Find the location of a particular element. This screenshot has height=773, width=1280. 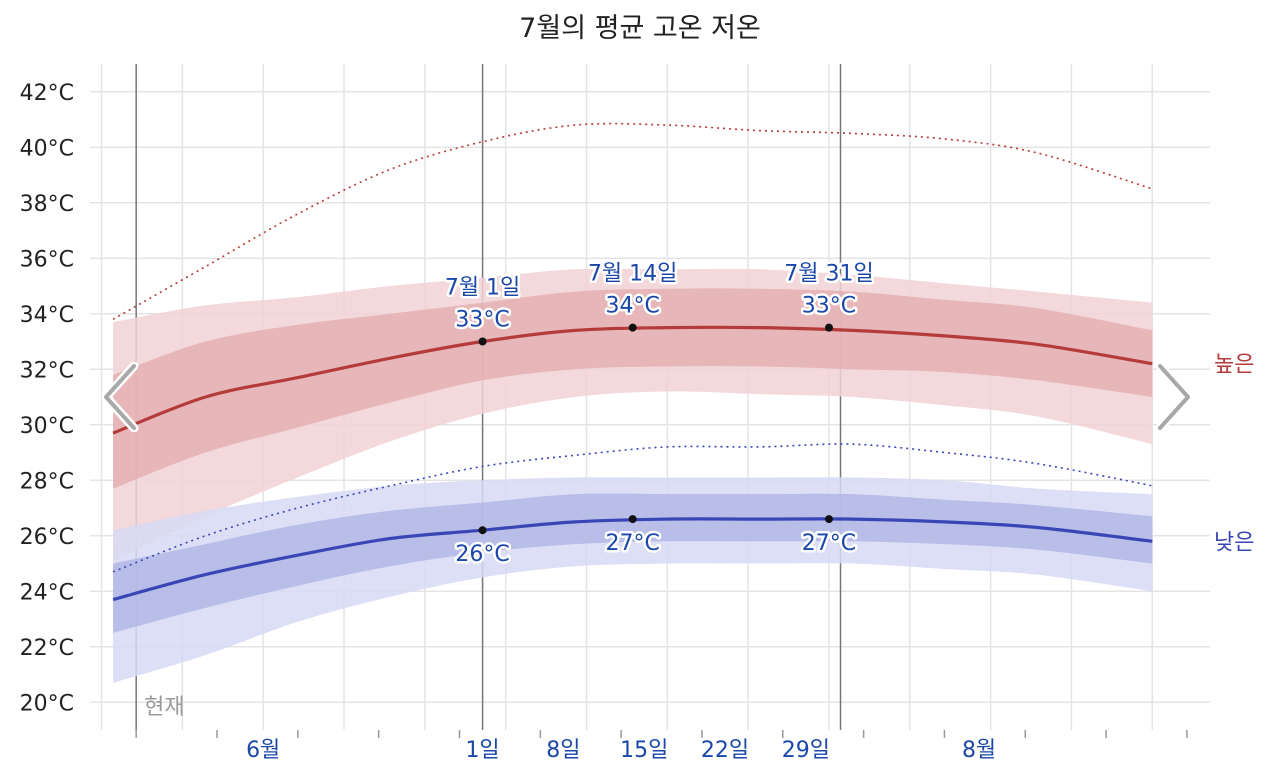

chart-title: 7월의 평균 고온 저온 is located at coordinates (640, 28).